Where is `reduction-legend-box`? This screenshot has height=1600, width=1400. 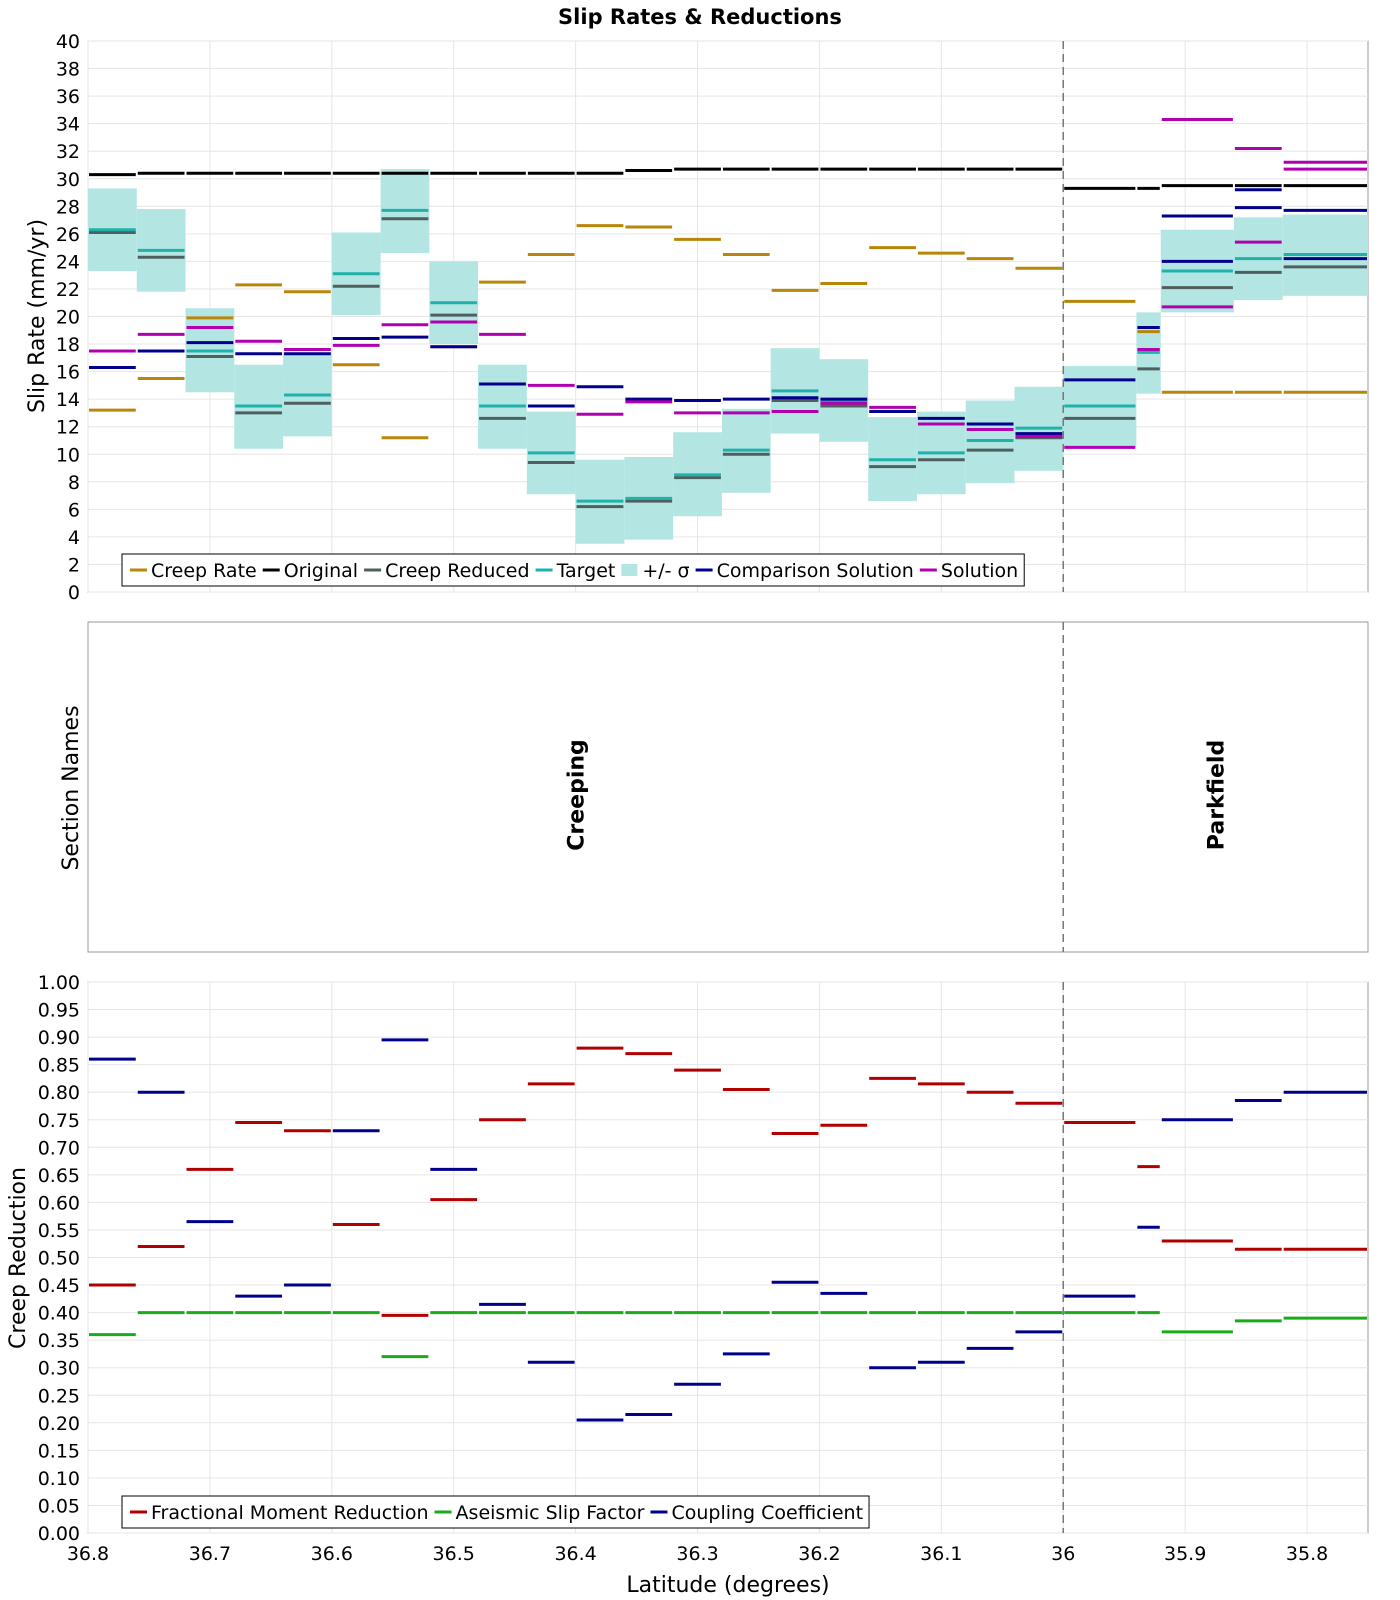
reduction-legend-box is located at coordinates (495, 1512).